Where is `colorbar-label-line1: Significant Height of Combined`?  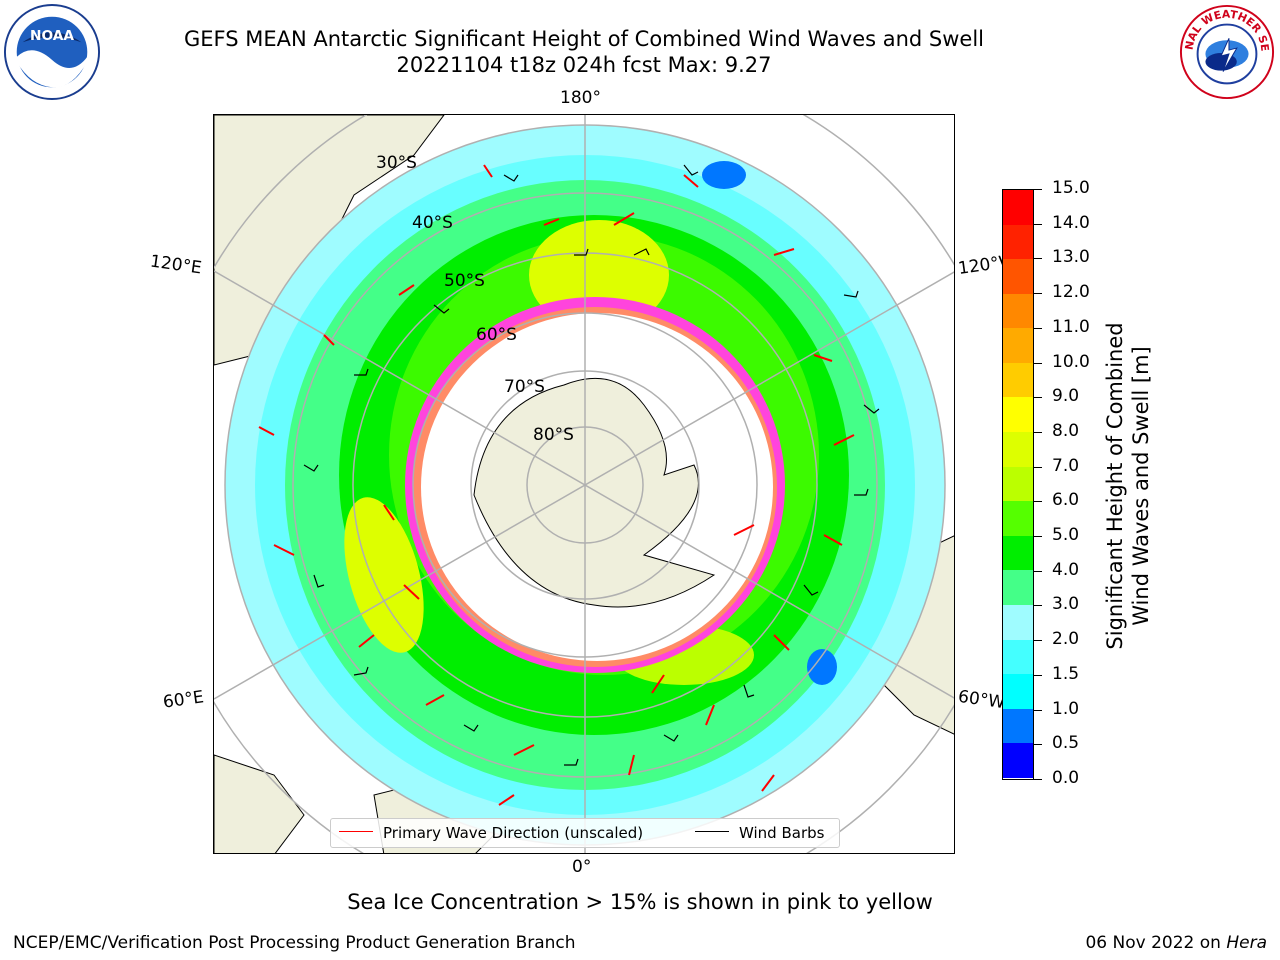 colorbar-label-line1: Significant Height of Combined is located at coordinates (1115, 486).